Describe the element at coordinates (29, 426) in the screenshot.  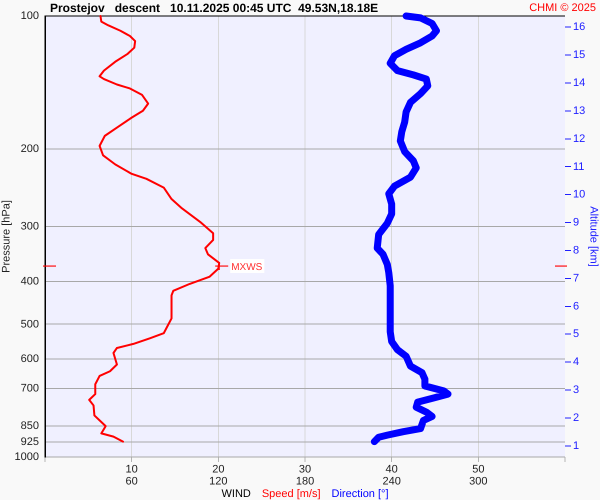
I see `y-tick-label: 850` at that location.